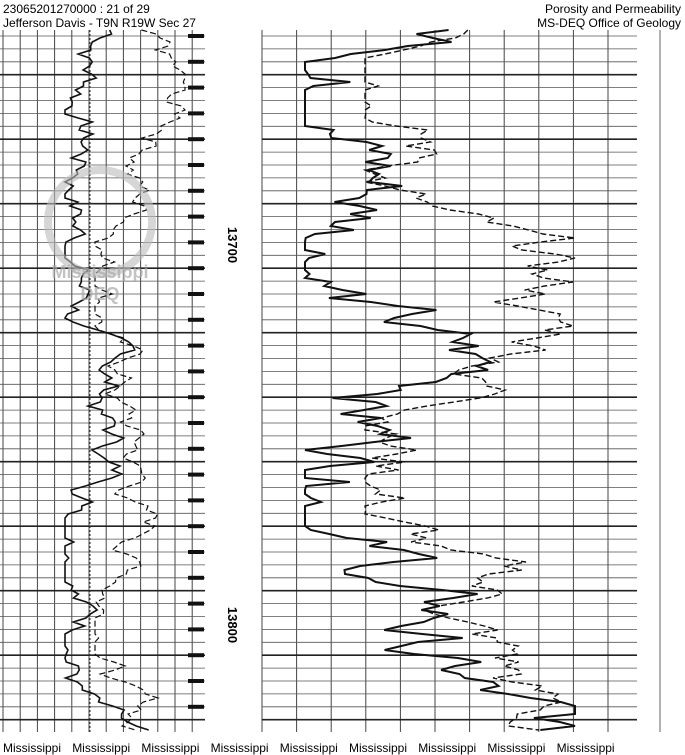 This screenshot has height=755, width=685. I want to click on log-type: Porosity and Permeability, so click(612, 9).